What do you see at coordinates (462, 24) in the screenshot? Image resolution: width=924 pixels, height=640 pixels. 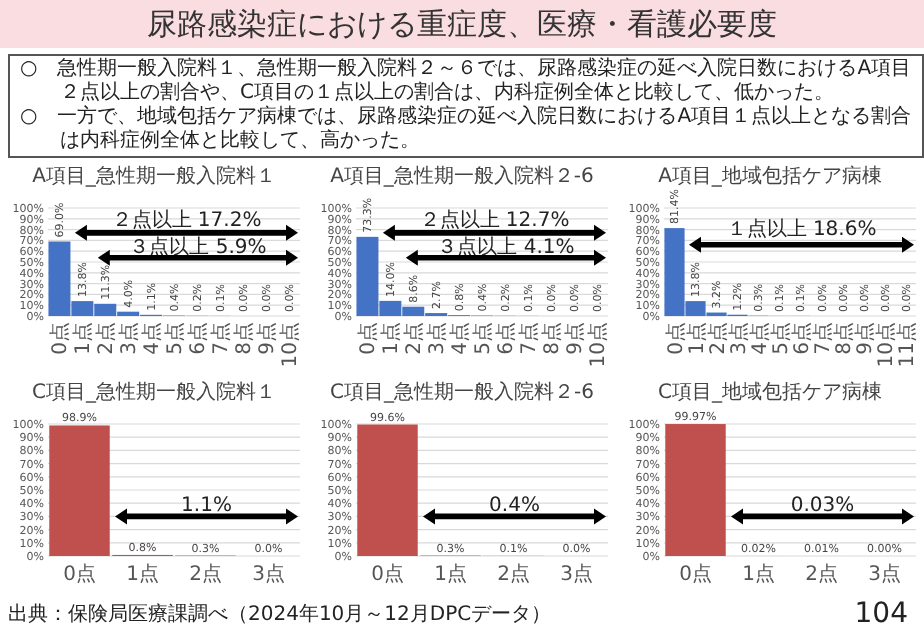 I see `text: 尿路感染症における重症度、医療・看護必要度` at bounding box center [462, 24].